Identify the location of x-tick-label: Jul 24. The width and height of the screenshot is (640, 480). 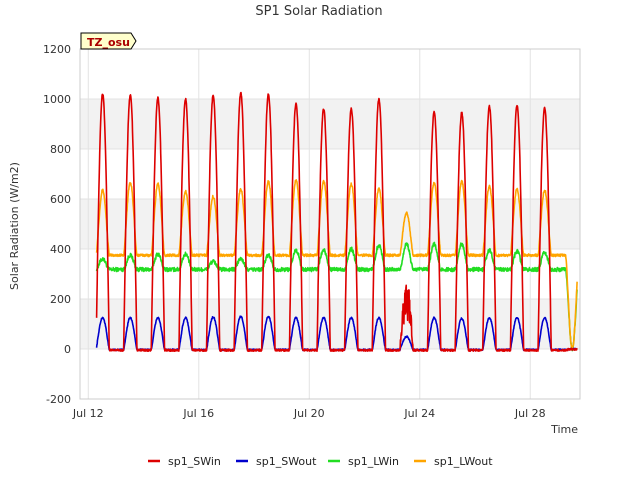
(419, 413).